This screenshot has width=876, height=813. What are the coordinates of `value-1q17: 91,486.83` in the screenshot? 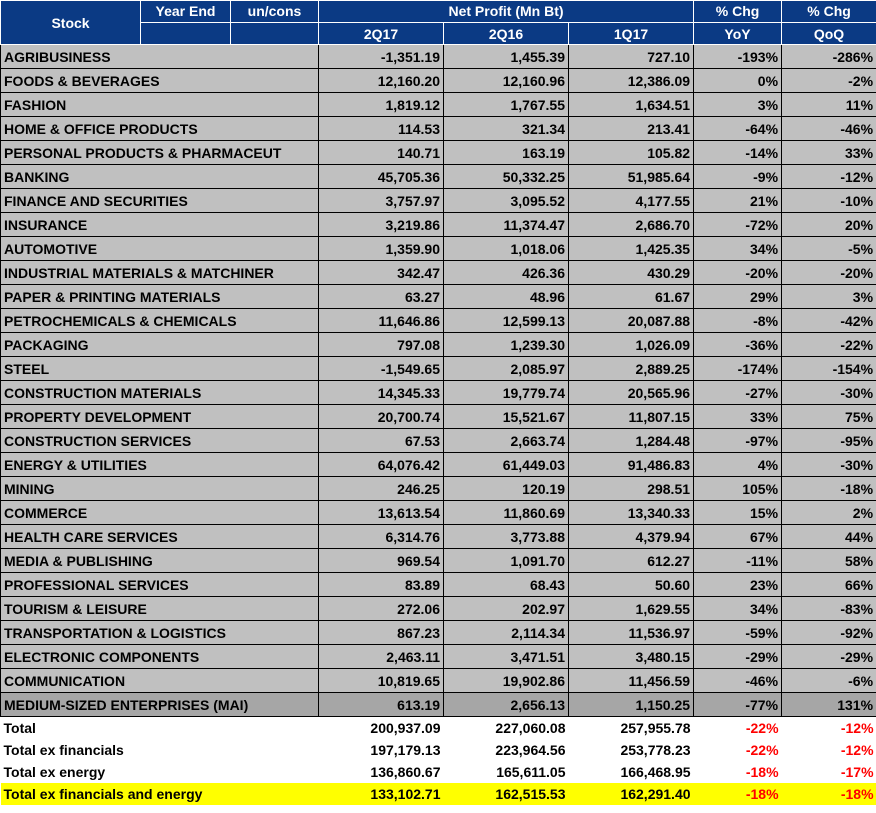 It's located at (631, 464).